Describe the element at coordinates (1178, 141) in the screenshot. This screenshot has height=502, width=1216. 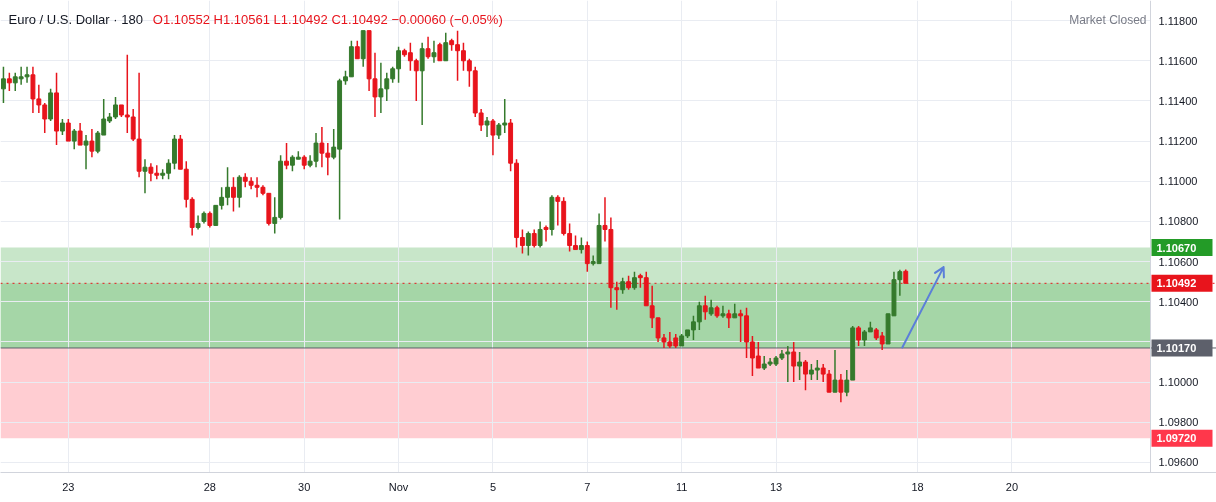
I see `y-tick-label: 1.11200` at that location.